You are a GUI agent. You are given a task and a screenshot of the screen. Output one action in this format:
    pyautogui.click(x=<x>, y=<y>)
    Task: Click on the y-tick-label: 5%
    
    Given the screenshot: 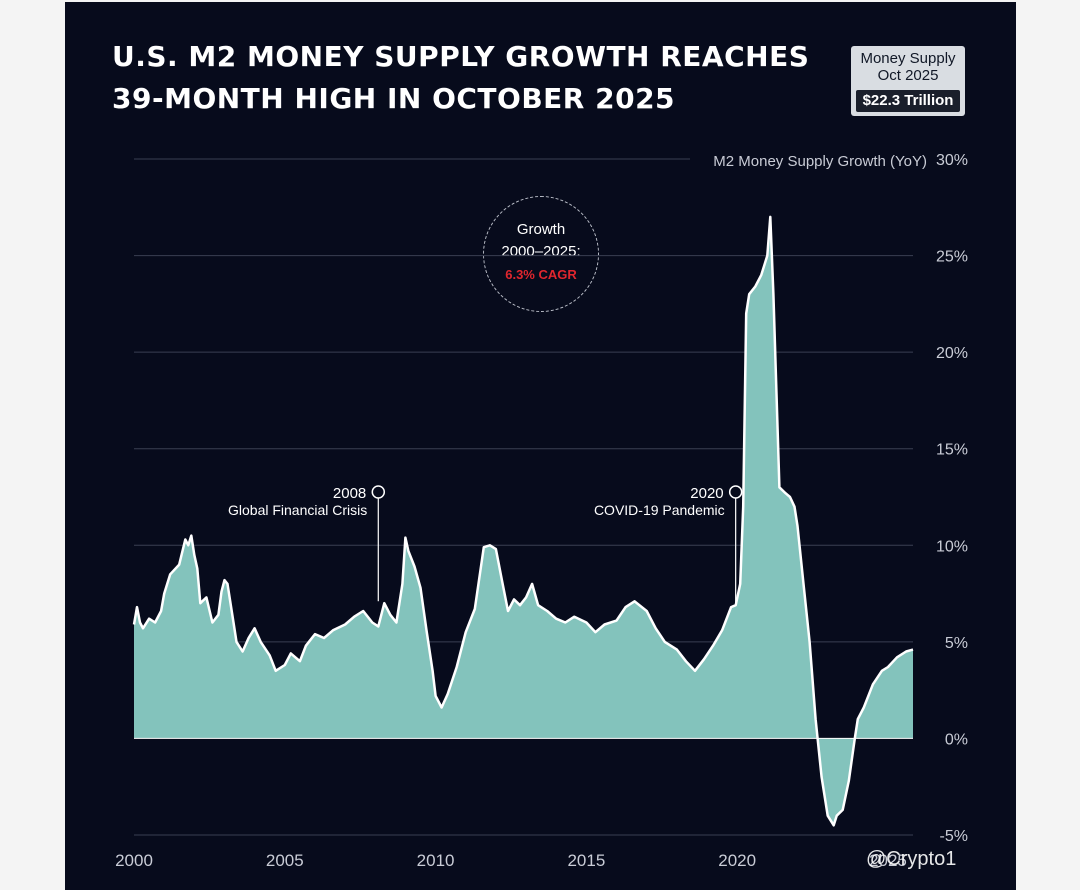 What is the action you would take?
    pyautogui.click(x=956, y=643)
    